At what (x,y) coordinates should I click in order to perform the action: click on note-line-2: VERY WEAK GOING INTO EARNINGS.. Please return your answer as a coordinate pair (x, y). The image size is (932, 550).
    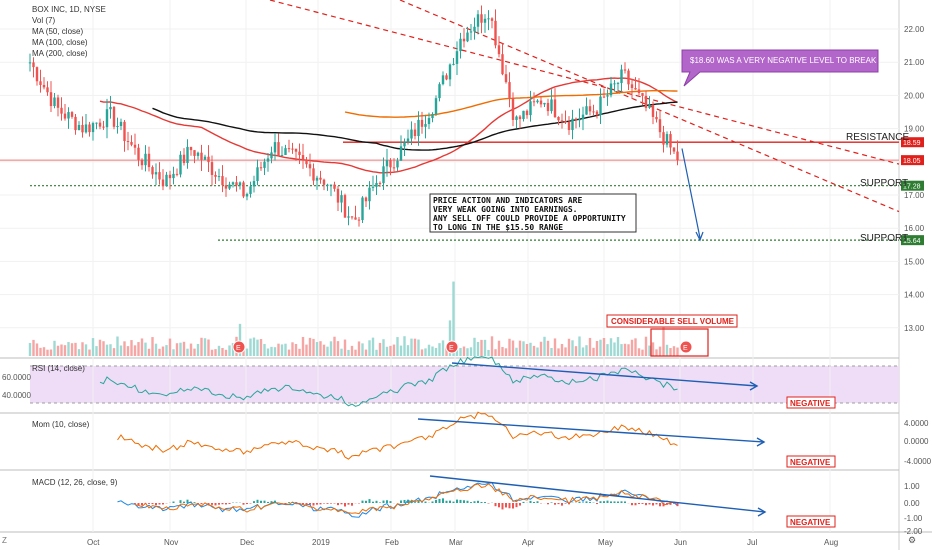
    Looking at the image, I should click on (505, 209).